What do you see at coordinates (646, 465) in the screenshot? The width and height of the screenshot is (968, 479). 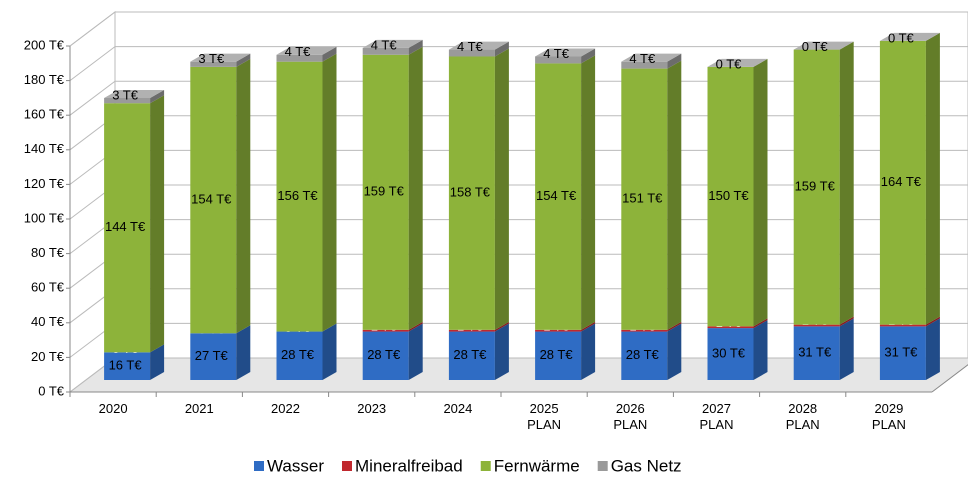 I see `legend-label: Gas Netz` at bounding box center [646, 465].